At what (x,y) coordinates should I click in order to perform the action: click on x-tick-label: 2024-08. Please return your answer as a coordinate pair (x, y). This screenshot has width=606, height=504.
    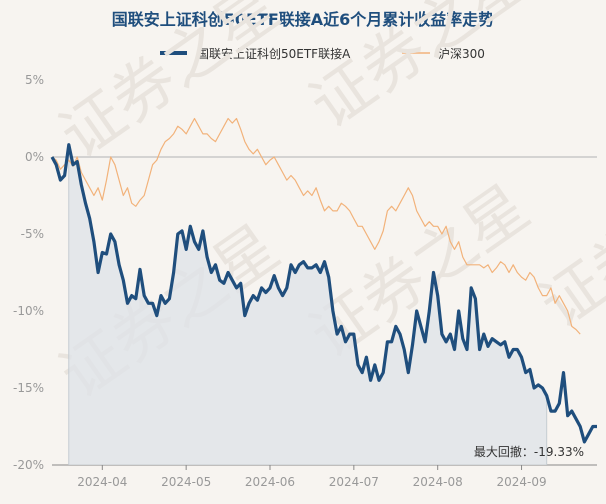
    Looking at the image, I should click on (438, 482).